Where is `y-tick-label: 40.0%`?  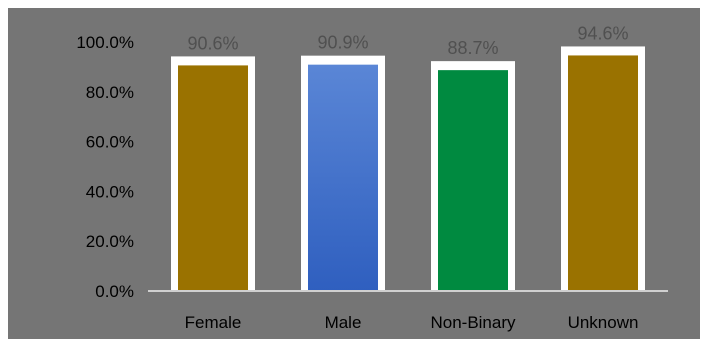
y-tick-label: 40.0% is located at coordinates (110, 191).